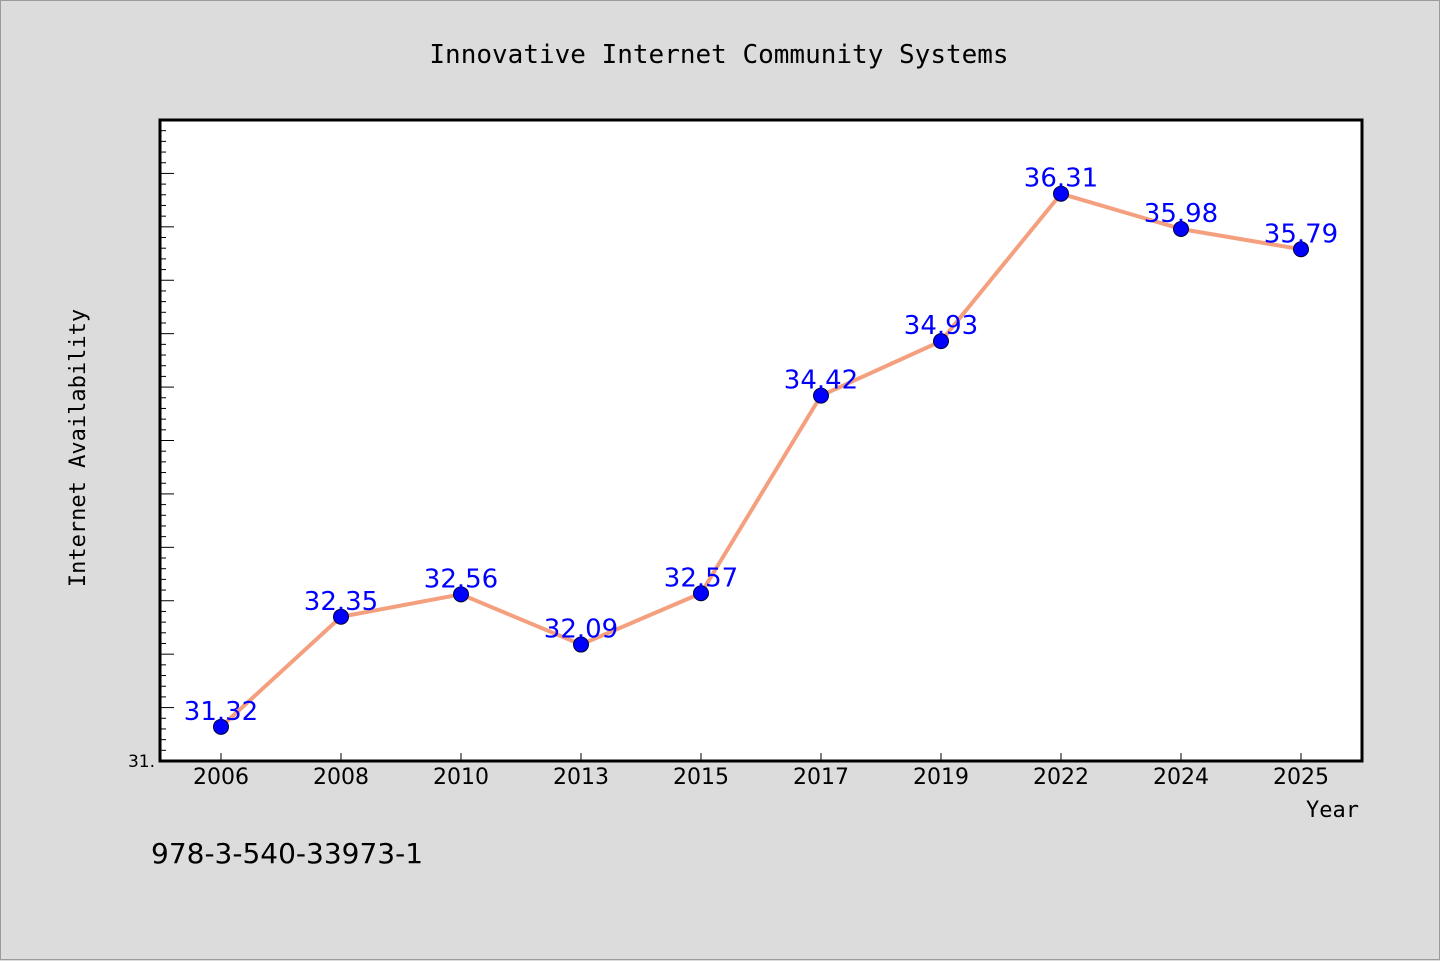 The image size is (1440, 961). What do you see at coordinates (221, 777) in the screenshot?
I see `x-tick-label: 2006` at bounding box center [221, 777].